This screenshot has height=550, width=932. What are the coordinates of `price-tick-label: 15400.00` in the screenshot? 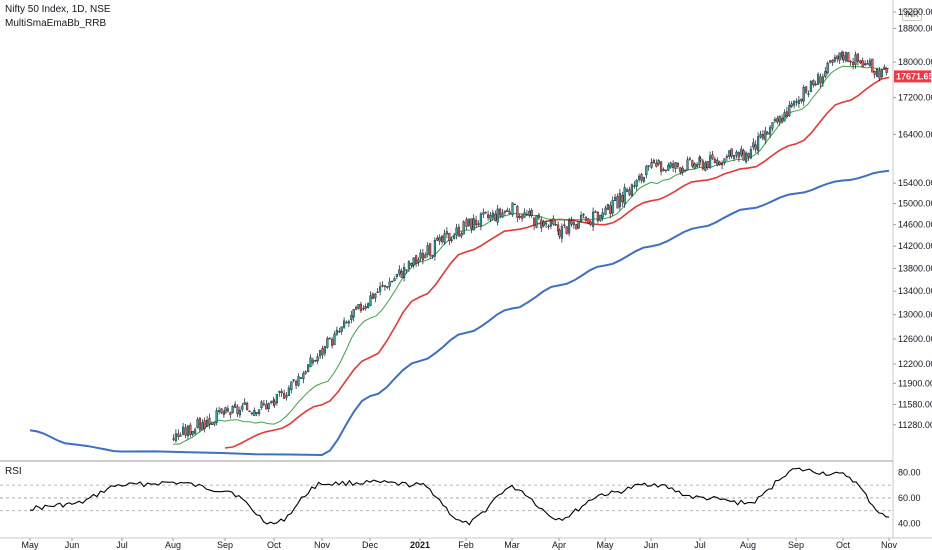 It's located at (915, 183).